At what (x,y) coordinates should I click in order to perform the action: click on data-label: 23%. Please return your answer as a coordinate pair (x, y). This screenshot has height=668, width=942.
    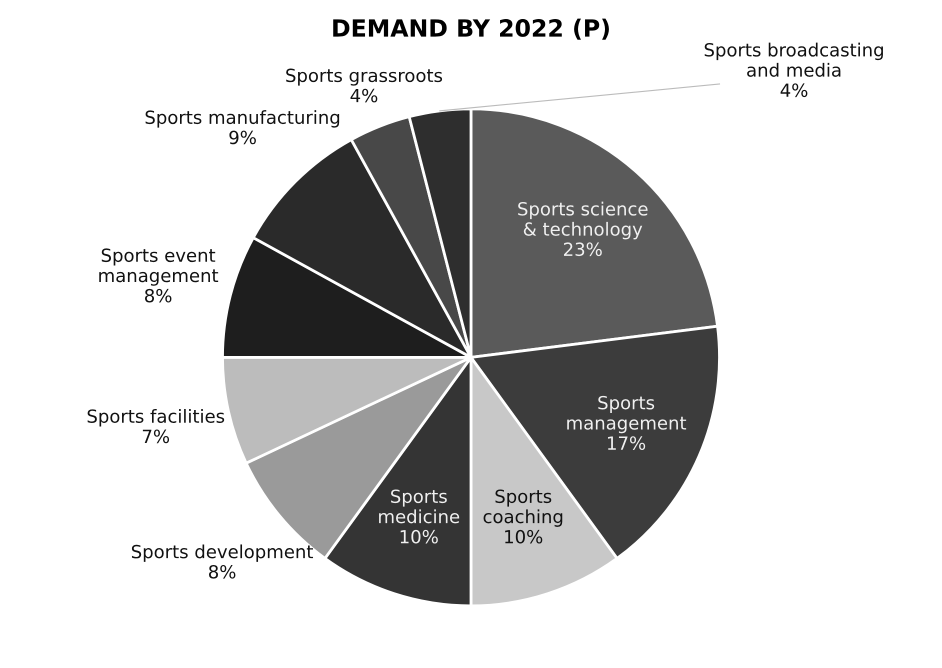
    Looking at the image, I should click on (583, 249).